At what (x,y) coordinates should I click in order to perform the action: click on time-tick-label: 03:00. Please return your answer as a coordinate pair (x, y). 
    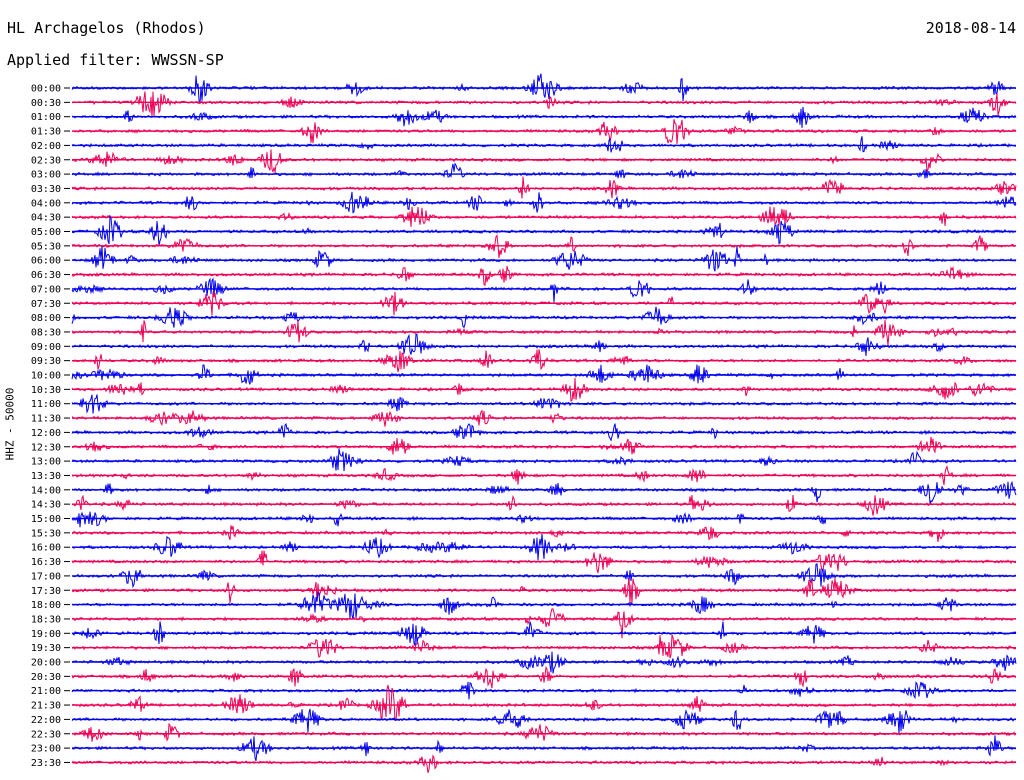
    Looking at the image, I should click on (46, 175).